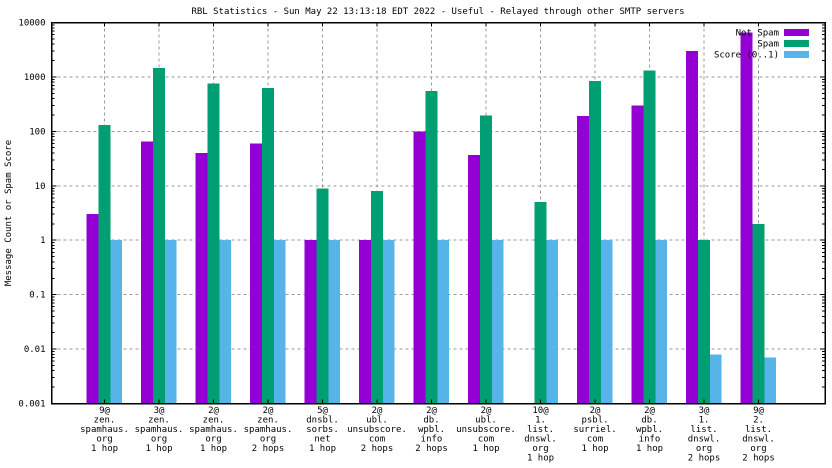 This screenshot has height=468, width=832. What do you see at coordinates (322, 430) in the screenshot?
I see `x-category-label-4: 5@ dnsbl. sorbs. net 1 hop` at bounding box center [322, 430].